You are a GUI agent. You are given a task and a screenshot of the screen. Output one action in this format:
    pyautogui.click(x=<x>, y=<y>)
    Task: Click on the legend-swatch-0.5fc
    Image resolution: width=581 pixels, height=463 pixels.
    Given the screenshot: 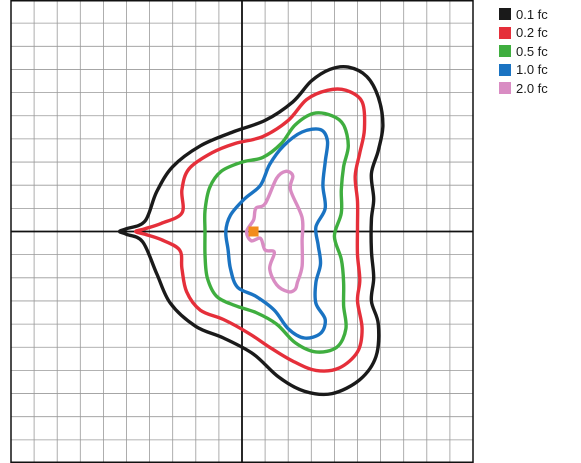 What is the action you would take?
    pyautogui.click(x=505, y=51)
    